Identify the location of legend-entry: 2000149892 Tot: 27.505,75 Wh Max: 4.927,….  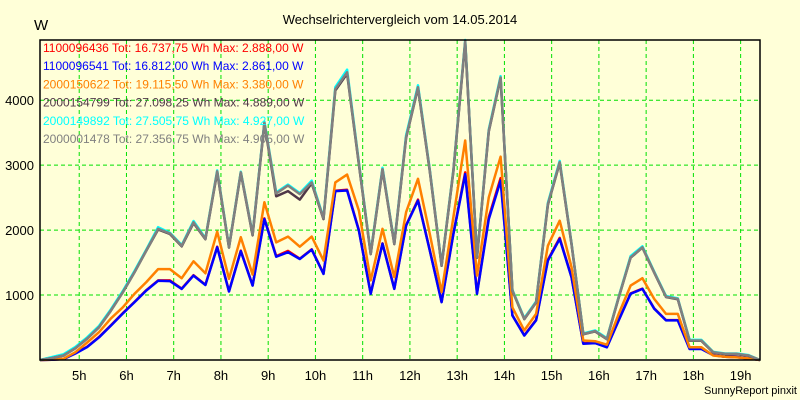
(174, 121).